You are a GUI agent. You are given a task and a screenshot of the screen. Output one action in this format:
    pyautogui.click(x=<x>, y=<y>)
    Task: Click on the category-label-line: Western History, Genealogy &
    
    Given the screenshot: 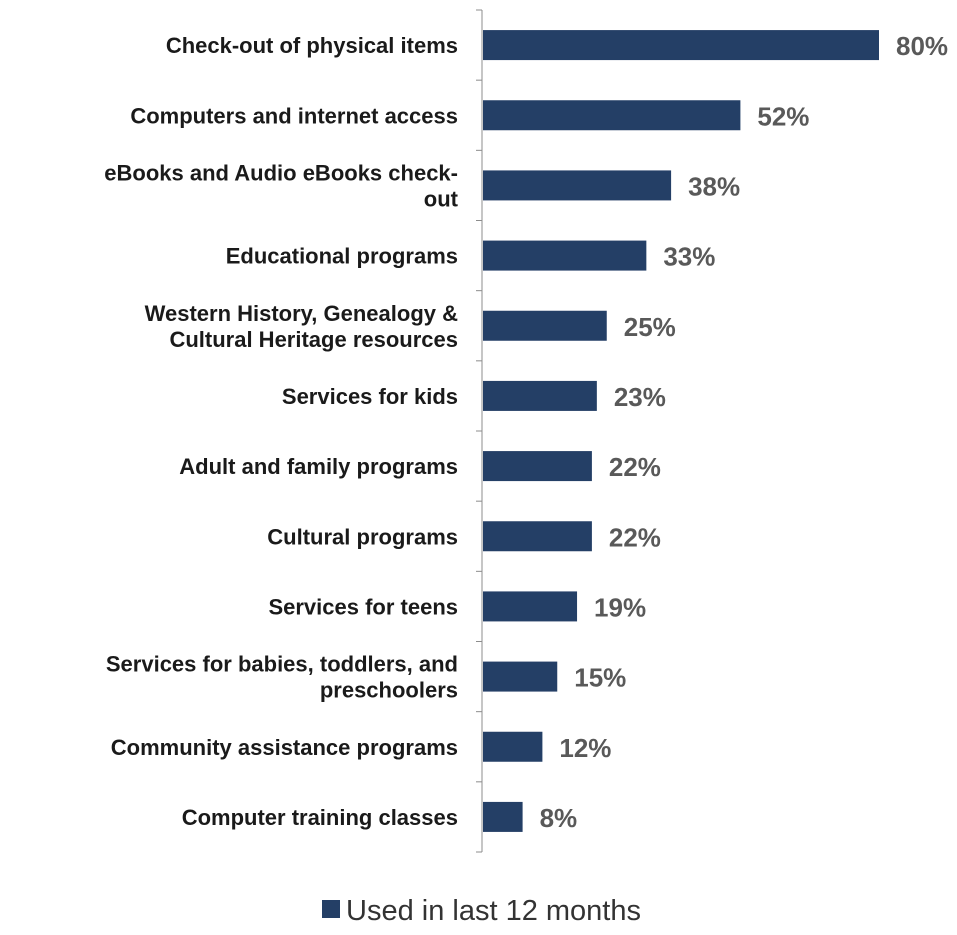 What is the action you would take?
    pyautogui.click(x=301, y=313)
    